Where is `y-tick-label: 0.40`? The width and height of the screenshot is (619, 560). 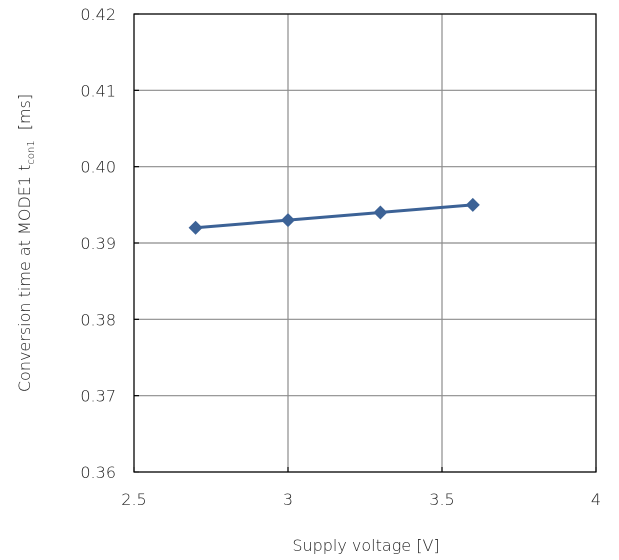 y-tick-label: 0.40 is located at coordinates (98, 167).